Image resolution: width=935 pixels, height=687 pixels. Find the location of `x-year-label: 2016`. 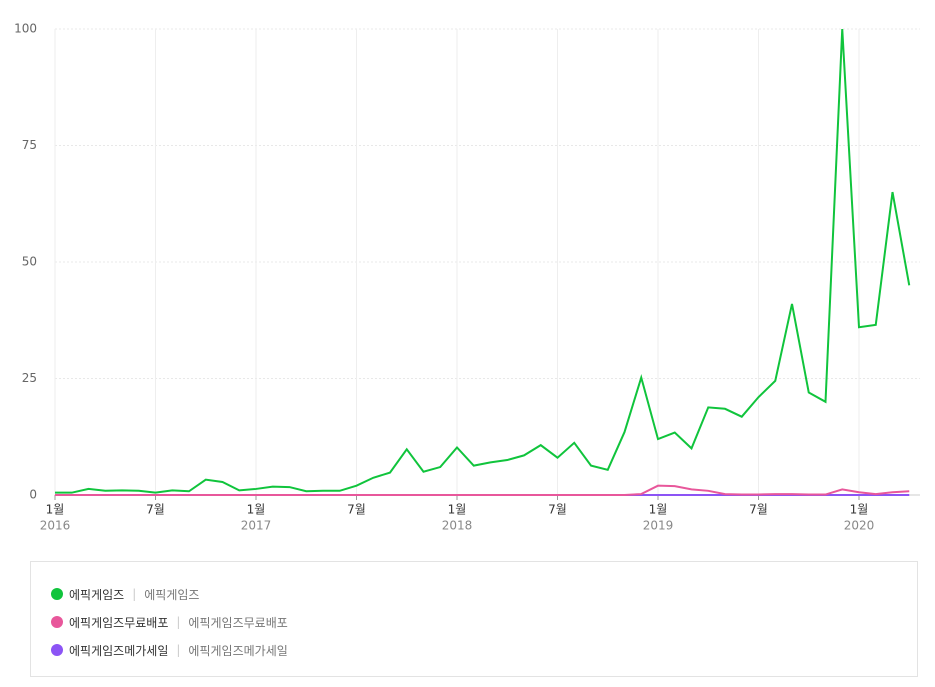

x-year-label: 2016 is located at coordinates (55, 526).